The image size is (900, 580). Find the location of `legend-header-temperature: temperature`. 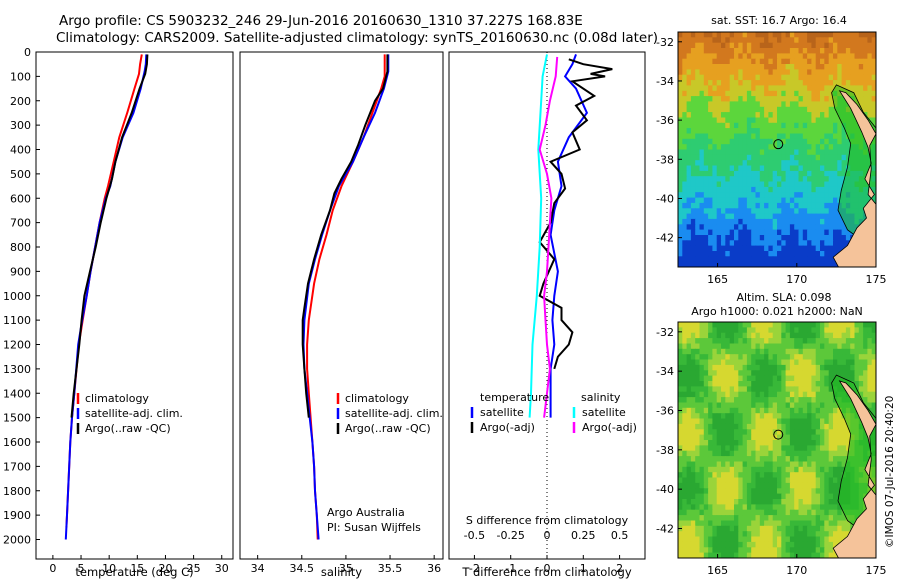

legend-header-temperature: temperature is located at coordinates (514, 397).